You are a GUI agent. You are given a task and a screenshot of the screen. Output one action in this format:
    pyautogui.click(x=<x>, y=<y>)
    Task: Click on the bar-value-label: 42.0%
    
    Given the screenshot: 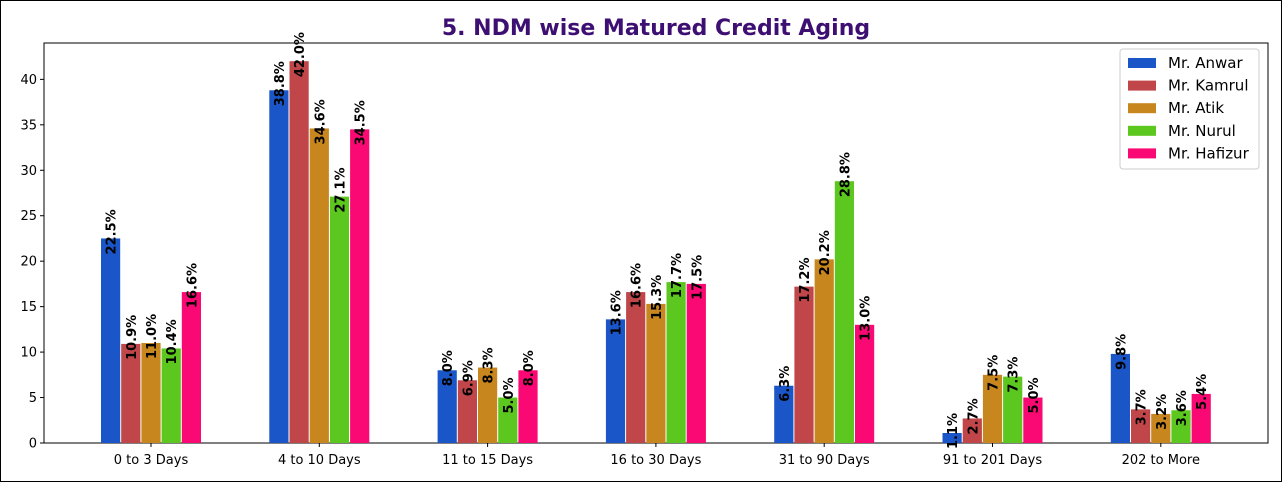 What is the action you would take?
    pyautogui.click(x=300, y=54)
    